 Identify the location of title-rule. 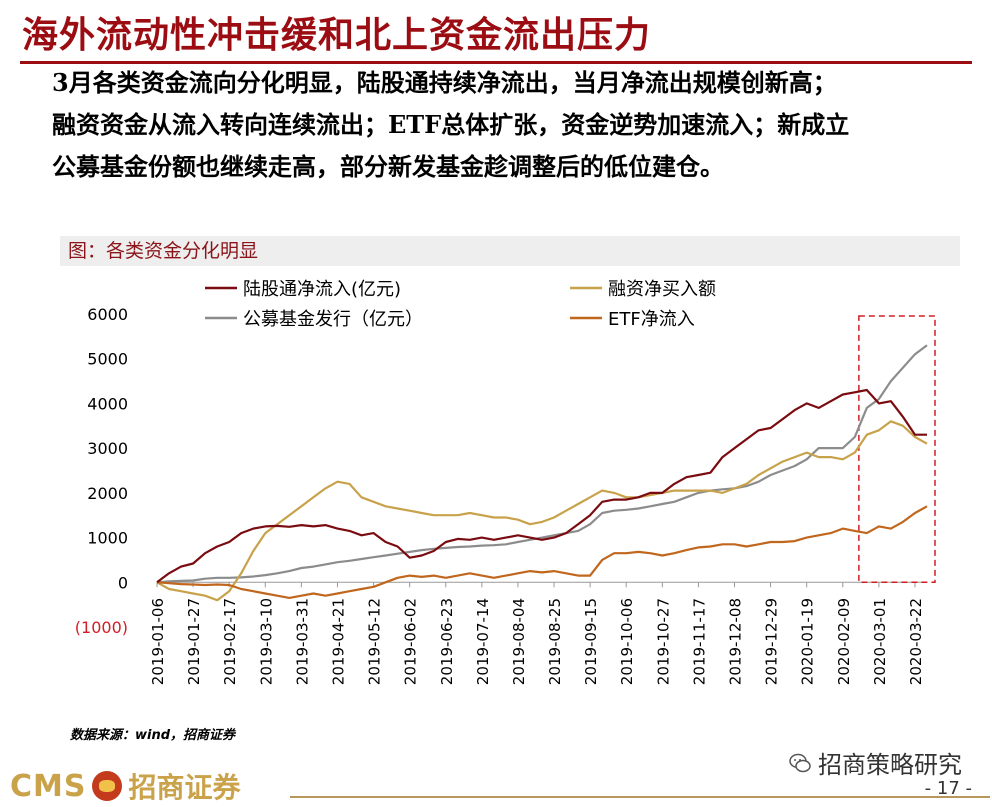
(496, 62).